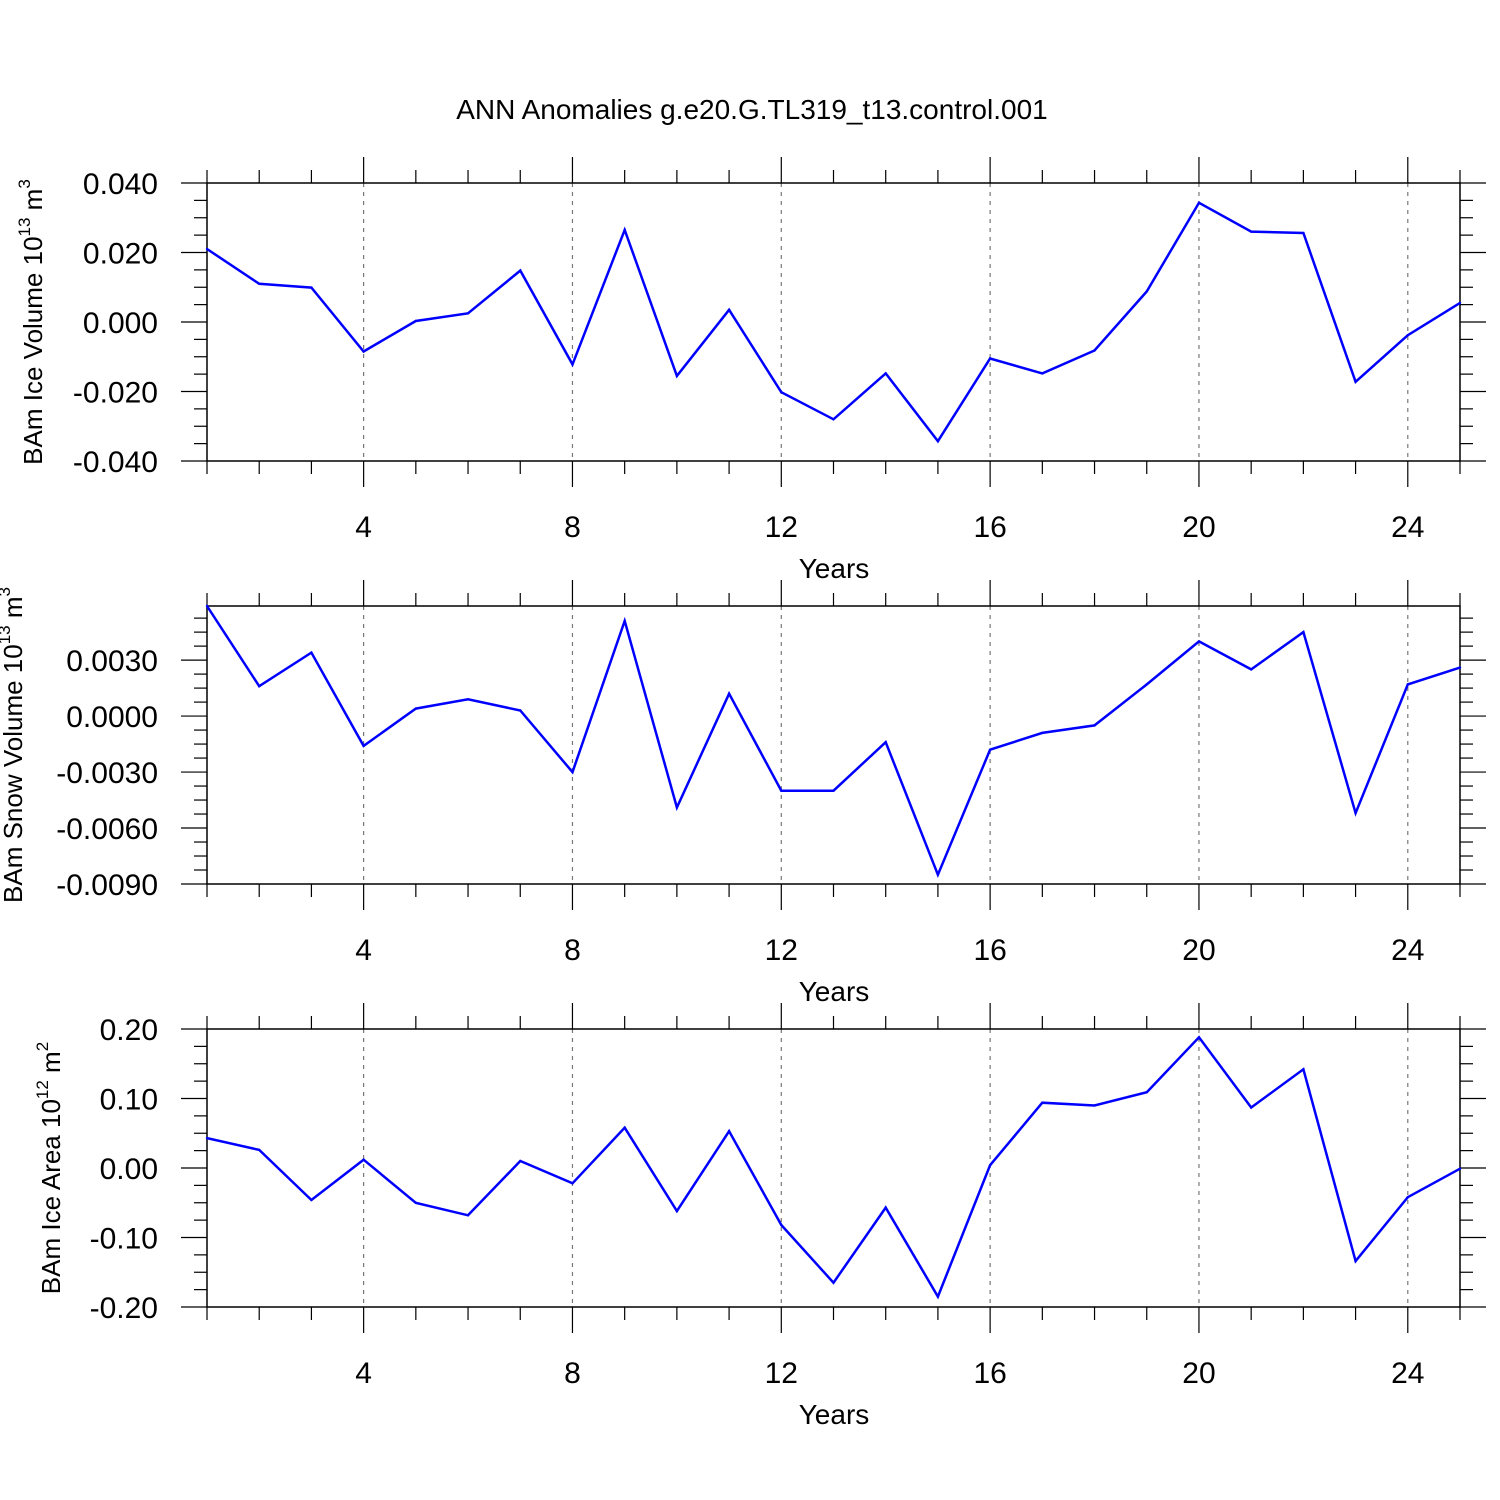 This screenshot has height=1500, width=1500. What do you see at coordinates (120, 184) in the screenshot?
I see `y-tick-label: 0.040` at bounding box center [120, 184].